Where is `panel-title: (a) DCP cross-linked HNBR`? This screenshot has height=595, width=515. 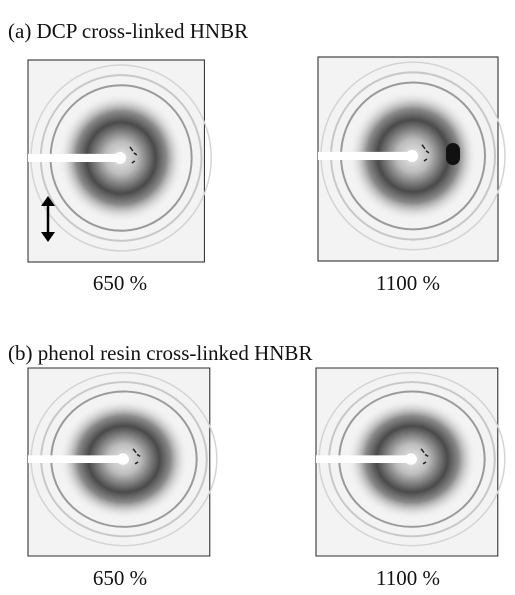
panel-title: (a) DCP cross-linked HNBR is located at coordinates (128, 31).